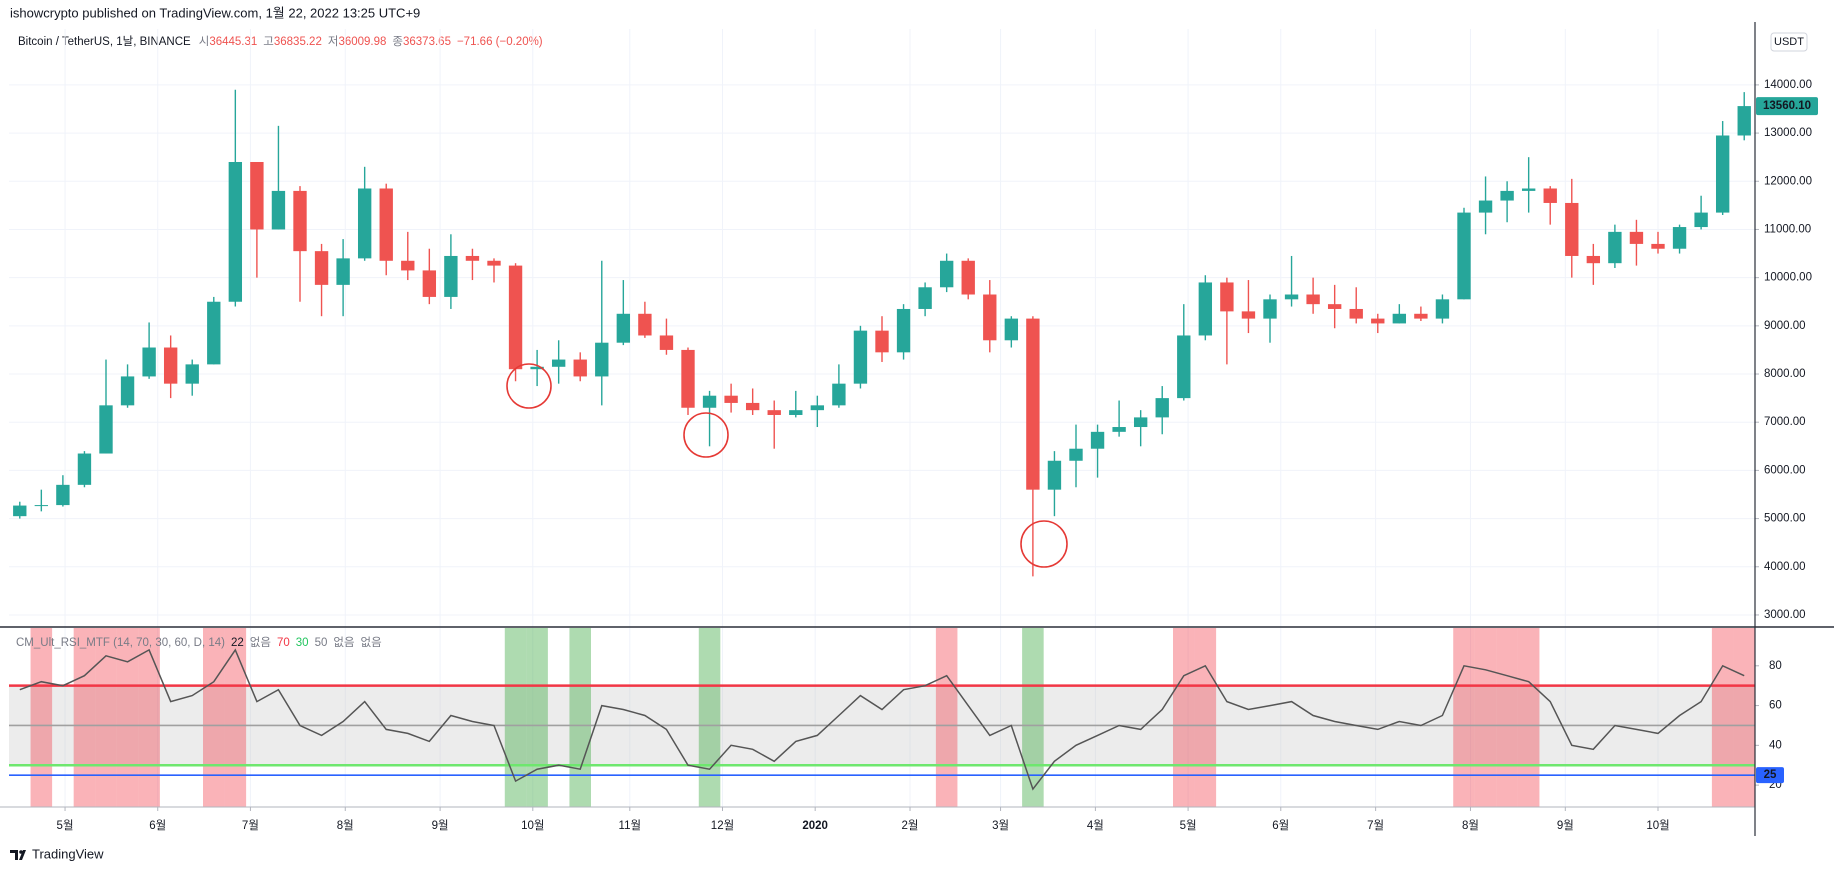 This screenshot has height=872, width=1834. What do you see at coordinates (1789, 42) in the screenshot?
I see `currency-label: USDT` at bounding box center [1789, 42].